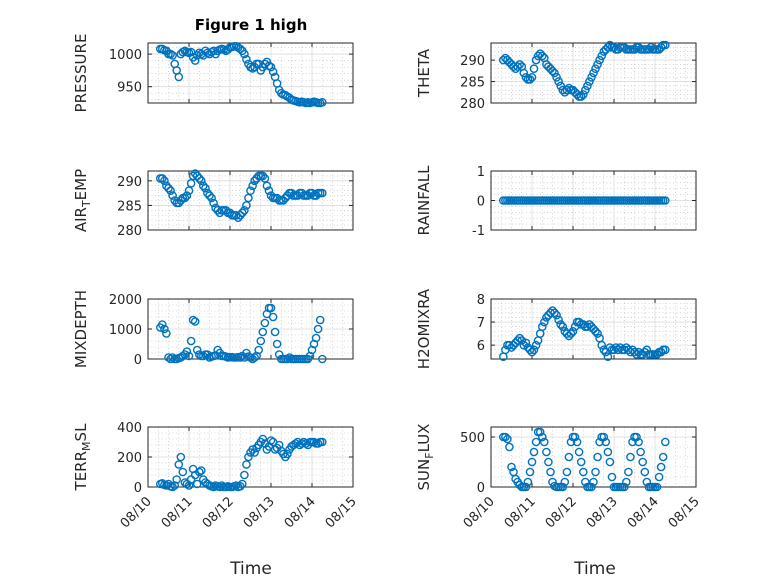 This screenshot has height=583, width=778. I want to click on x-tick-label: 08/12, so click(561, 512).